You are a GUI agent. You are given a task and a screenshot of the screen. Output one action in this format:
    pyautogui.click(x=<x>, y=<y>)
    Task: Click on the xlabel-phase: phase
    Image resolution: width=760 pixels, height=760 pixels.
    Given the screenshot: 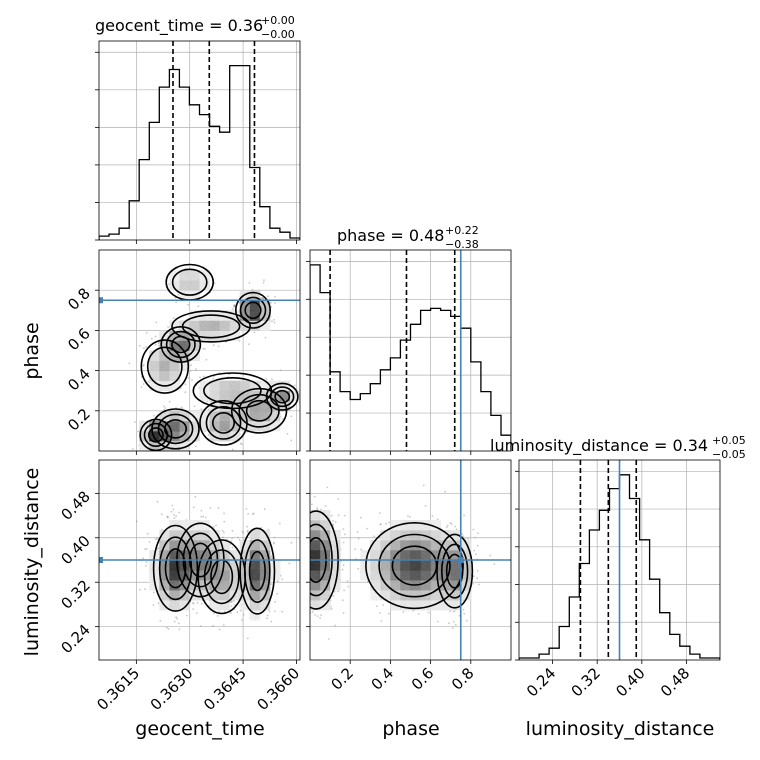 What is the action you would take?
    pyautogui.click(x=410, y=729)
    